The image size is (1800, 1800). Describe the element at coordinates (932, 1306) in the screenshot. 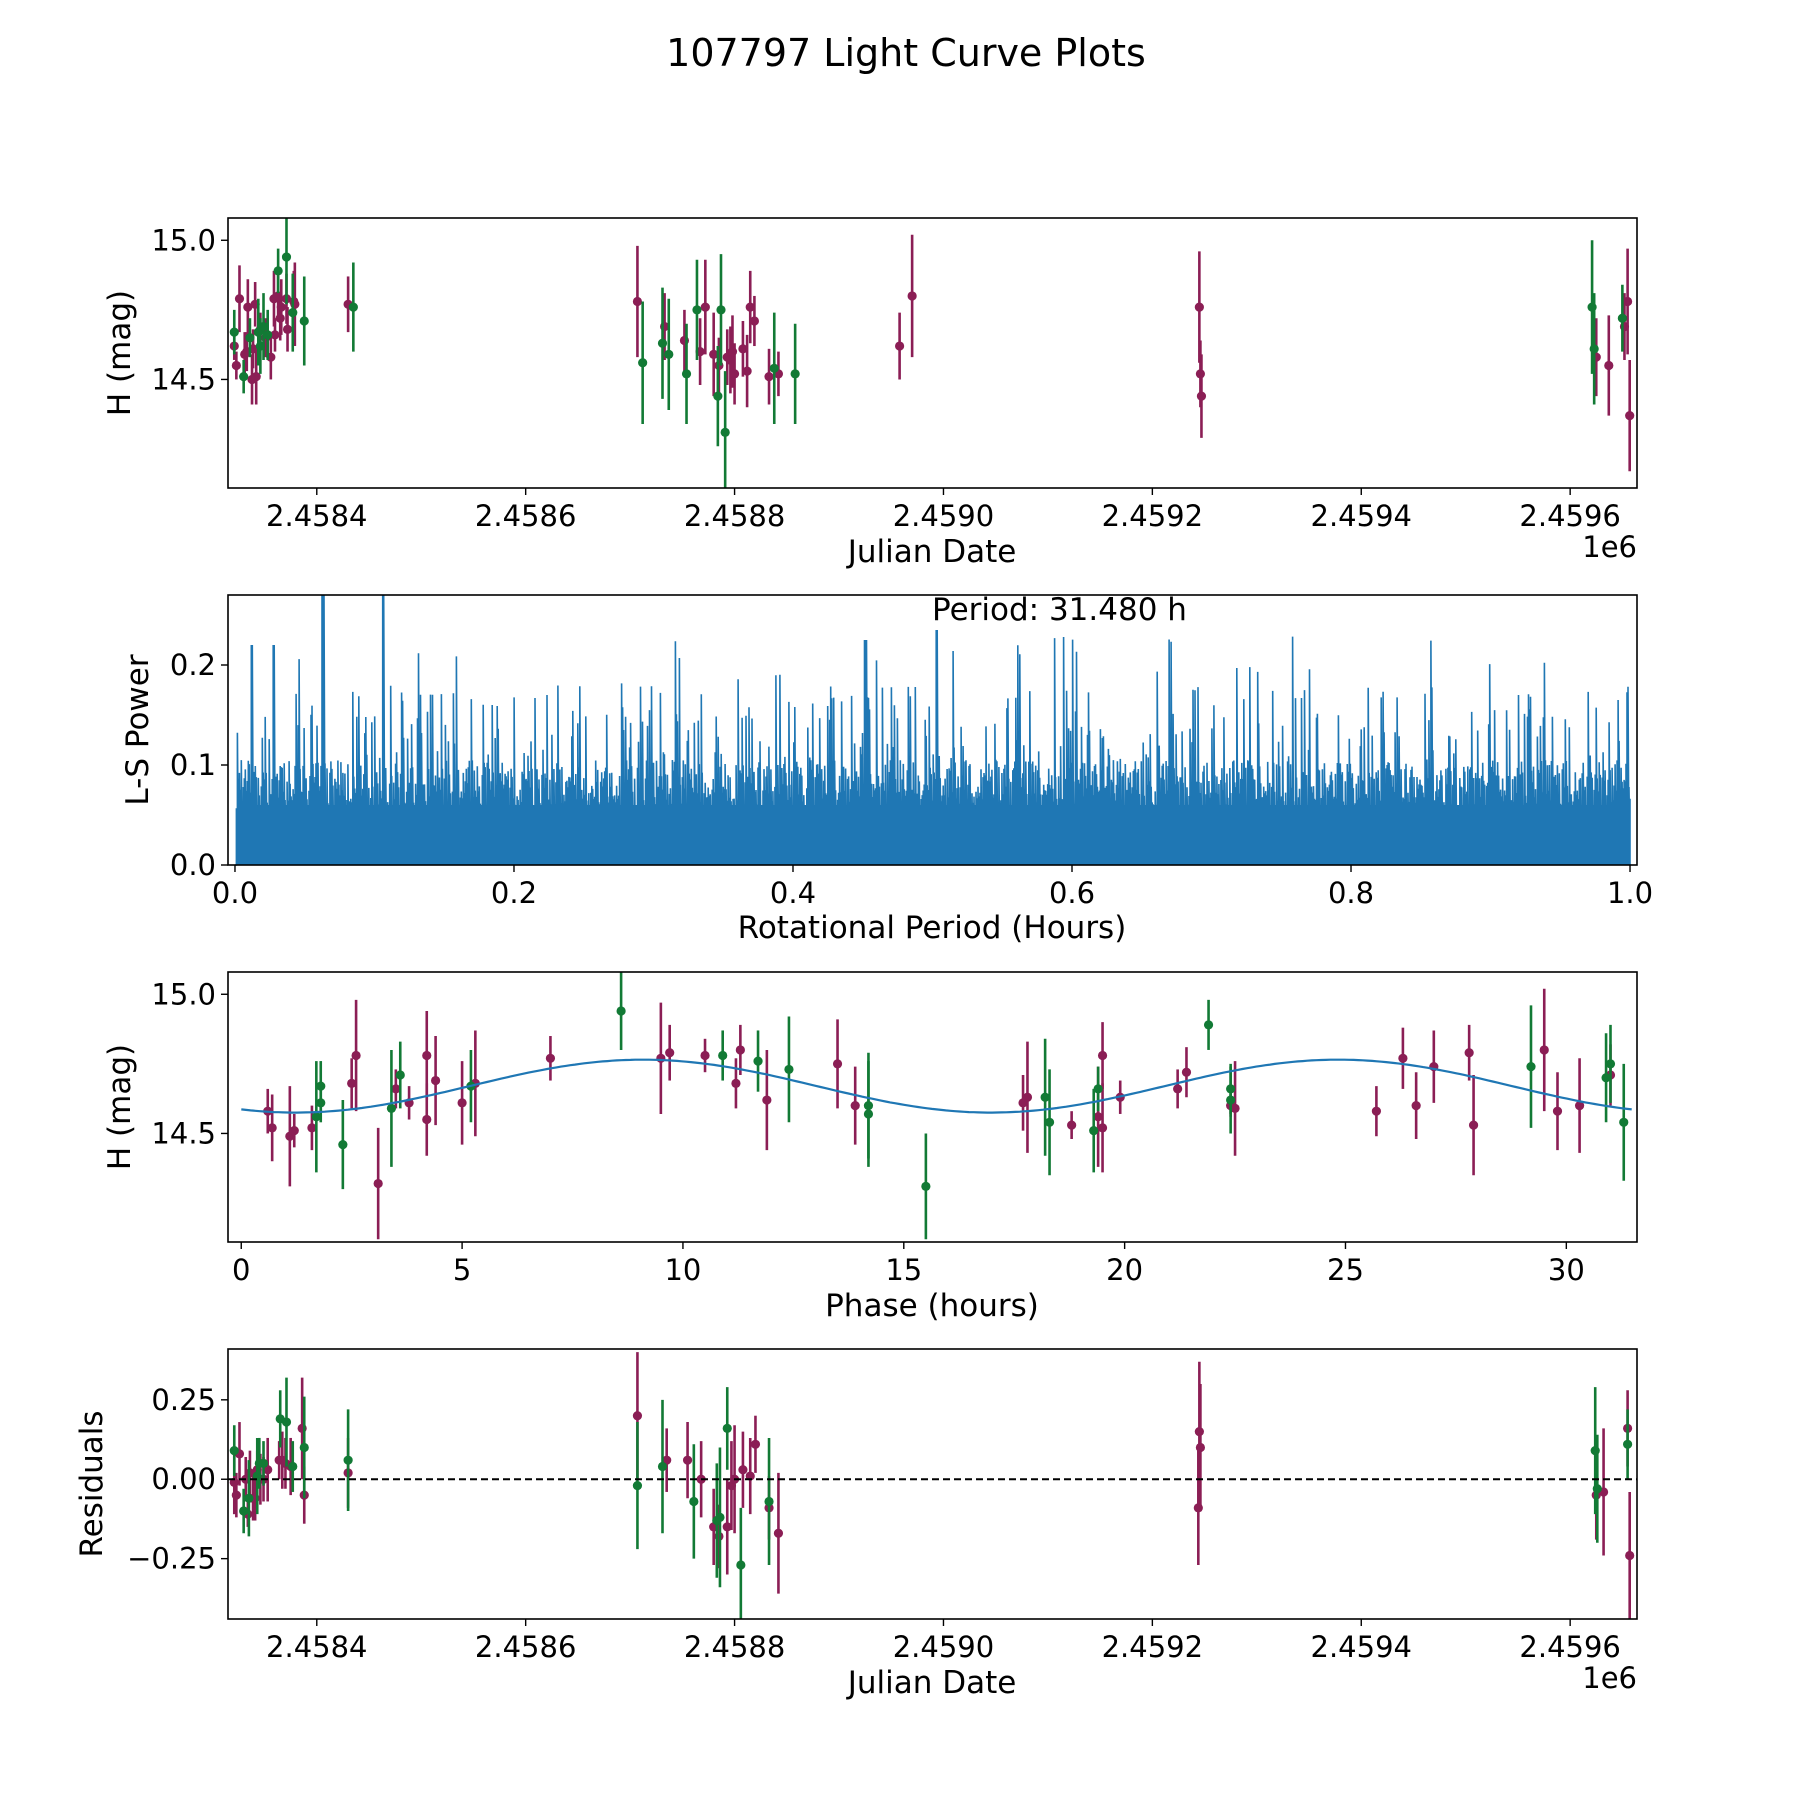

I see `phased-light-curve-xlabel: Phase (hours)` at that location.